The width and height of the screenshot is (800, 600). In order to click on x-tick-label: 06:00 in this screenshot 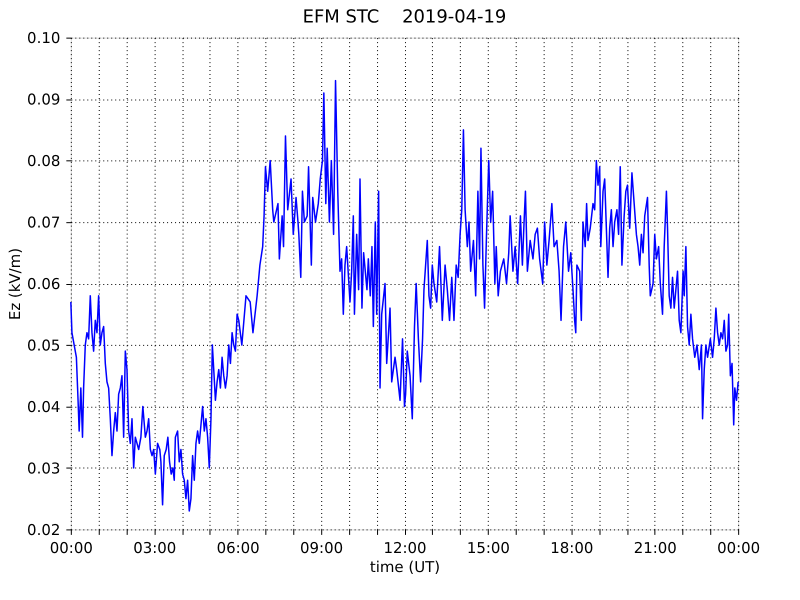, I will do `click(238, 547)`.